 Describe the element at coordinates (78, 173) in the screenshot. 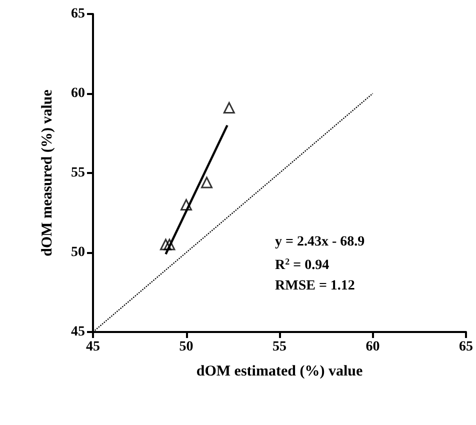

I see `y-tick-label: 55` at that location.